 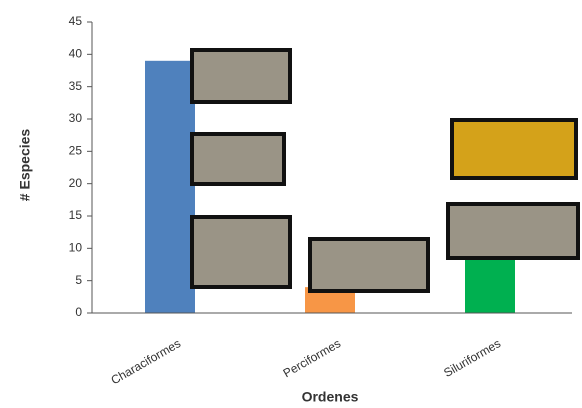 What do you see at coordinates (76, 183) in the screenshot?
I see `y-tick-label: 20` at bounding box center [76, 183].